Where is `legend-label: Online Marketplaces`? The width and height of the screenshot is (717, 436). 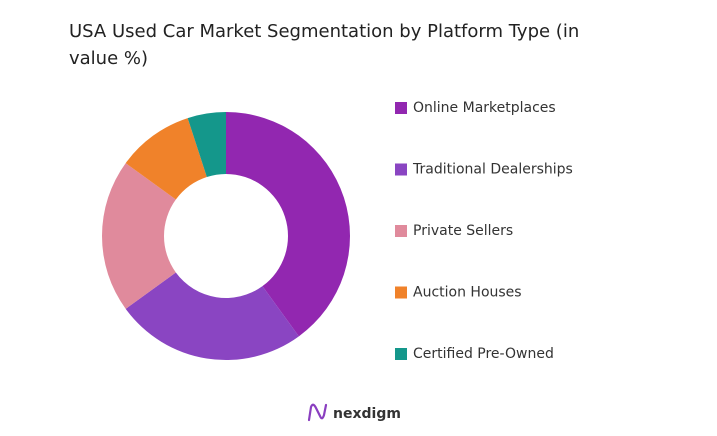 legend-label: Online Marketplaces is located at coordinates (484, 108).